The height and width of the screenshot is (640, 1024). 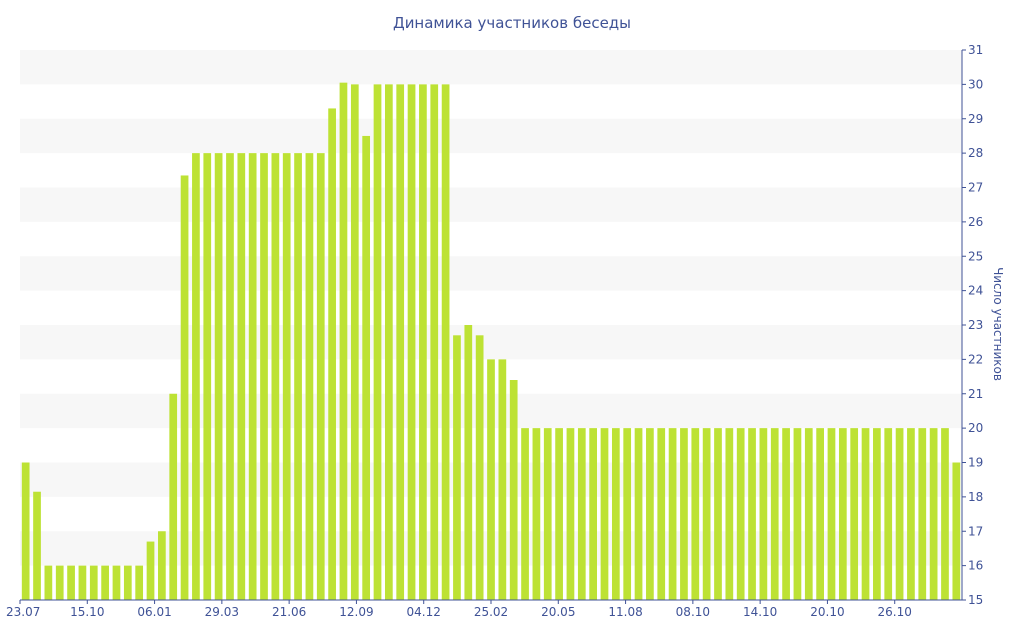 I want to click on y-tick-label: 23, so click(x=975, y=325).